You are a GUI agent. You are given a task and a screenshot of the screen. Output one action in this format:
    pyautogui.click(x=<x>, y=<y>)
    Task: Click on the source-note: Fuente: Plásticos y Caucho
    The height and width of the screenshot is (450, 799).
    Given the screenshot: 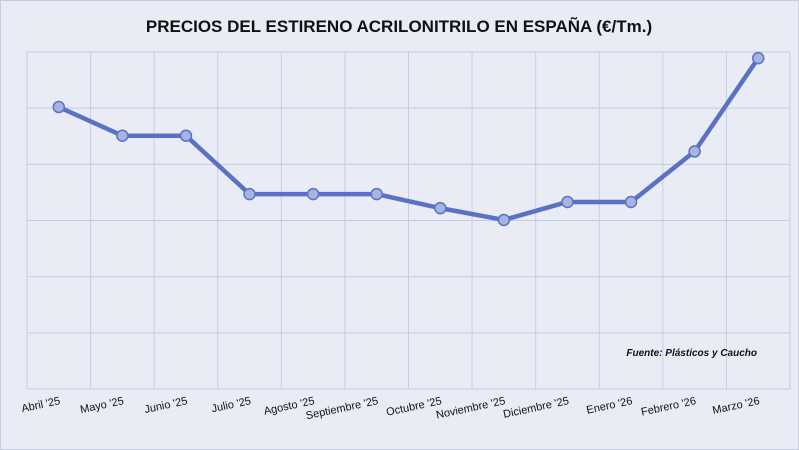 What is the action you would take?
    pyautogui.click(x=691, y=353)
    